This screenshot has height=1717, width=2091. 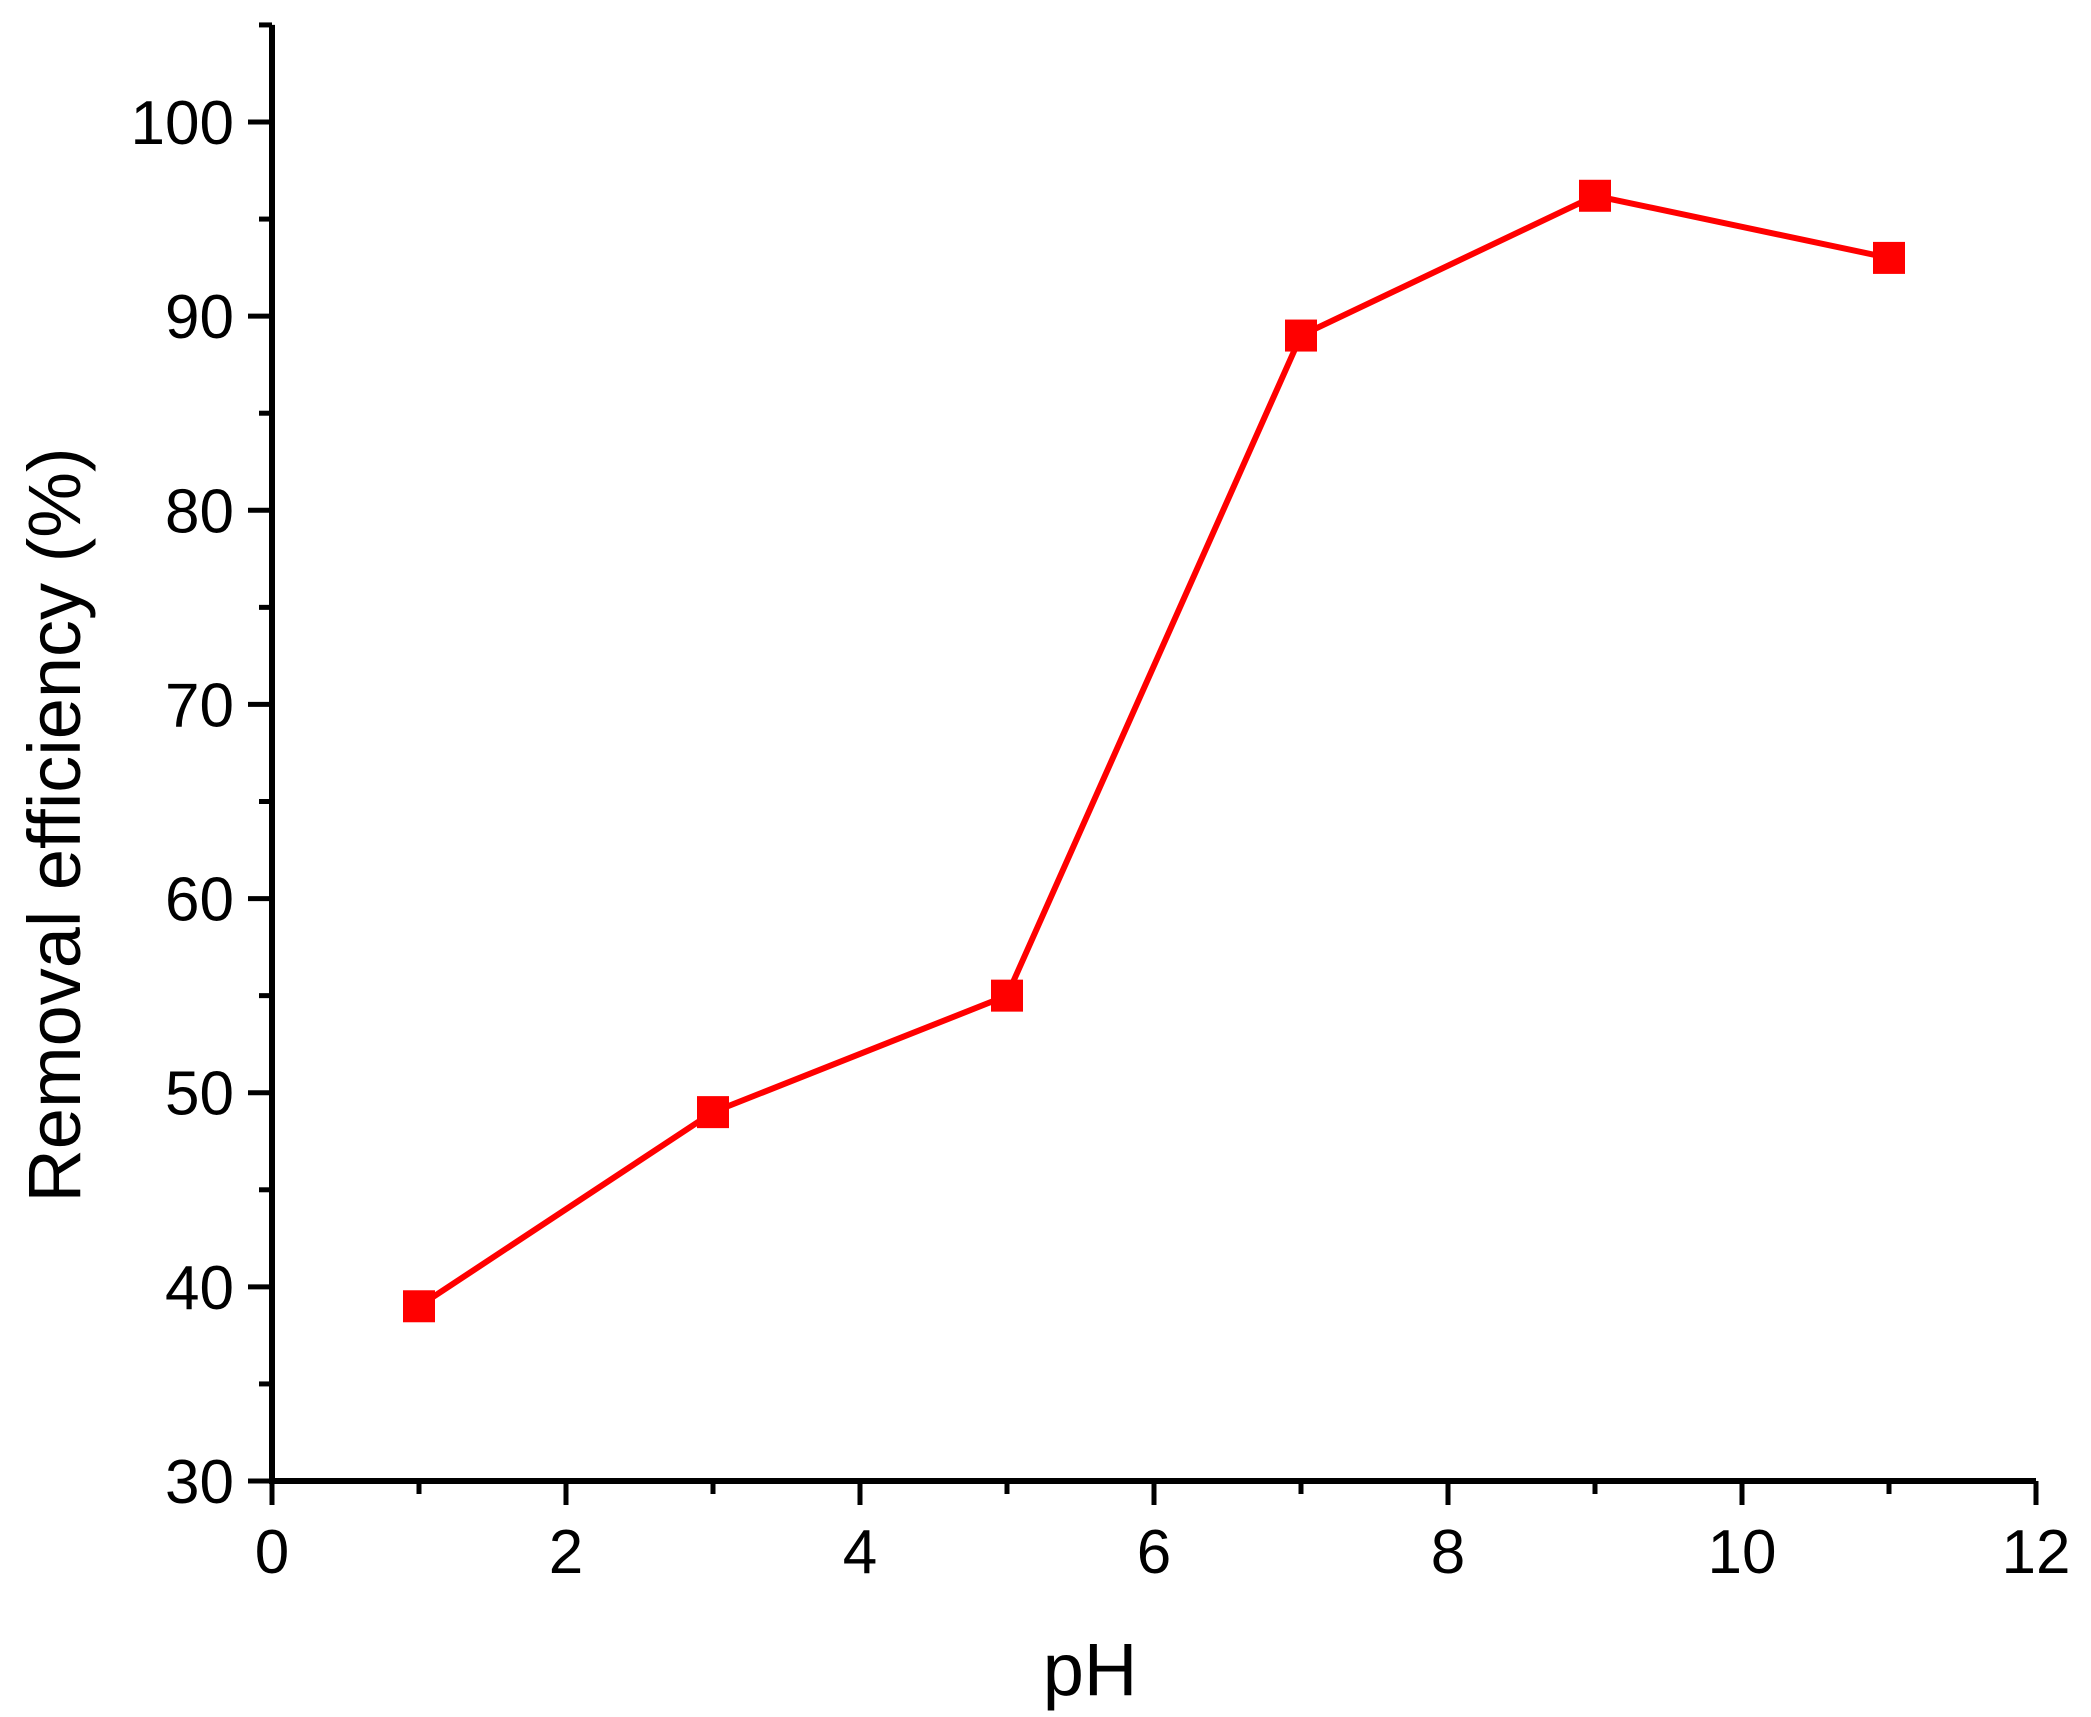 I want to click on x-tick-label: 4, so click(x=860, y=1552).